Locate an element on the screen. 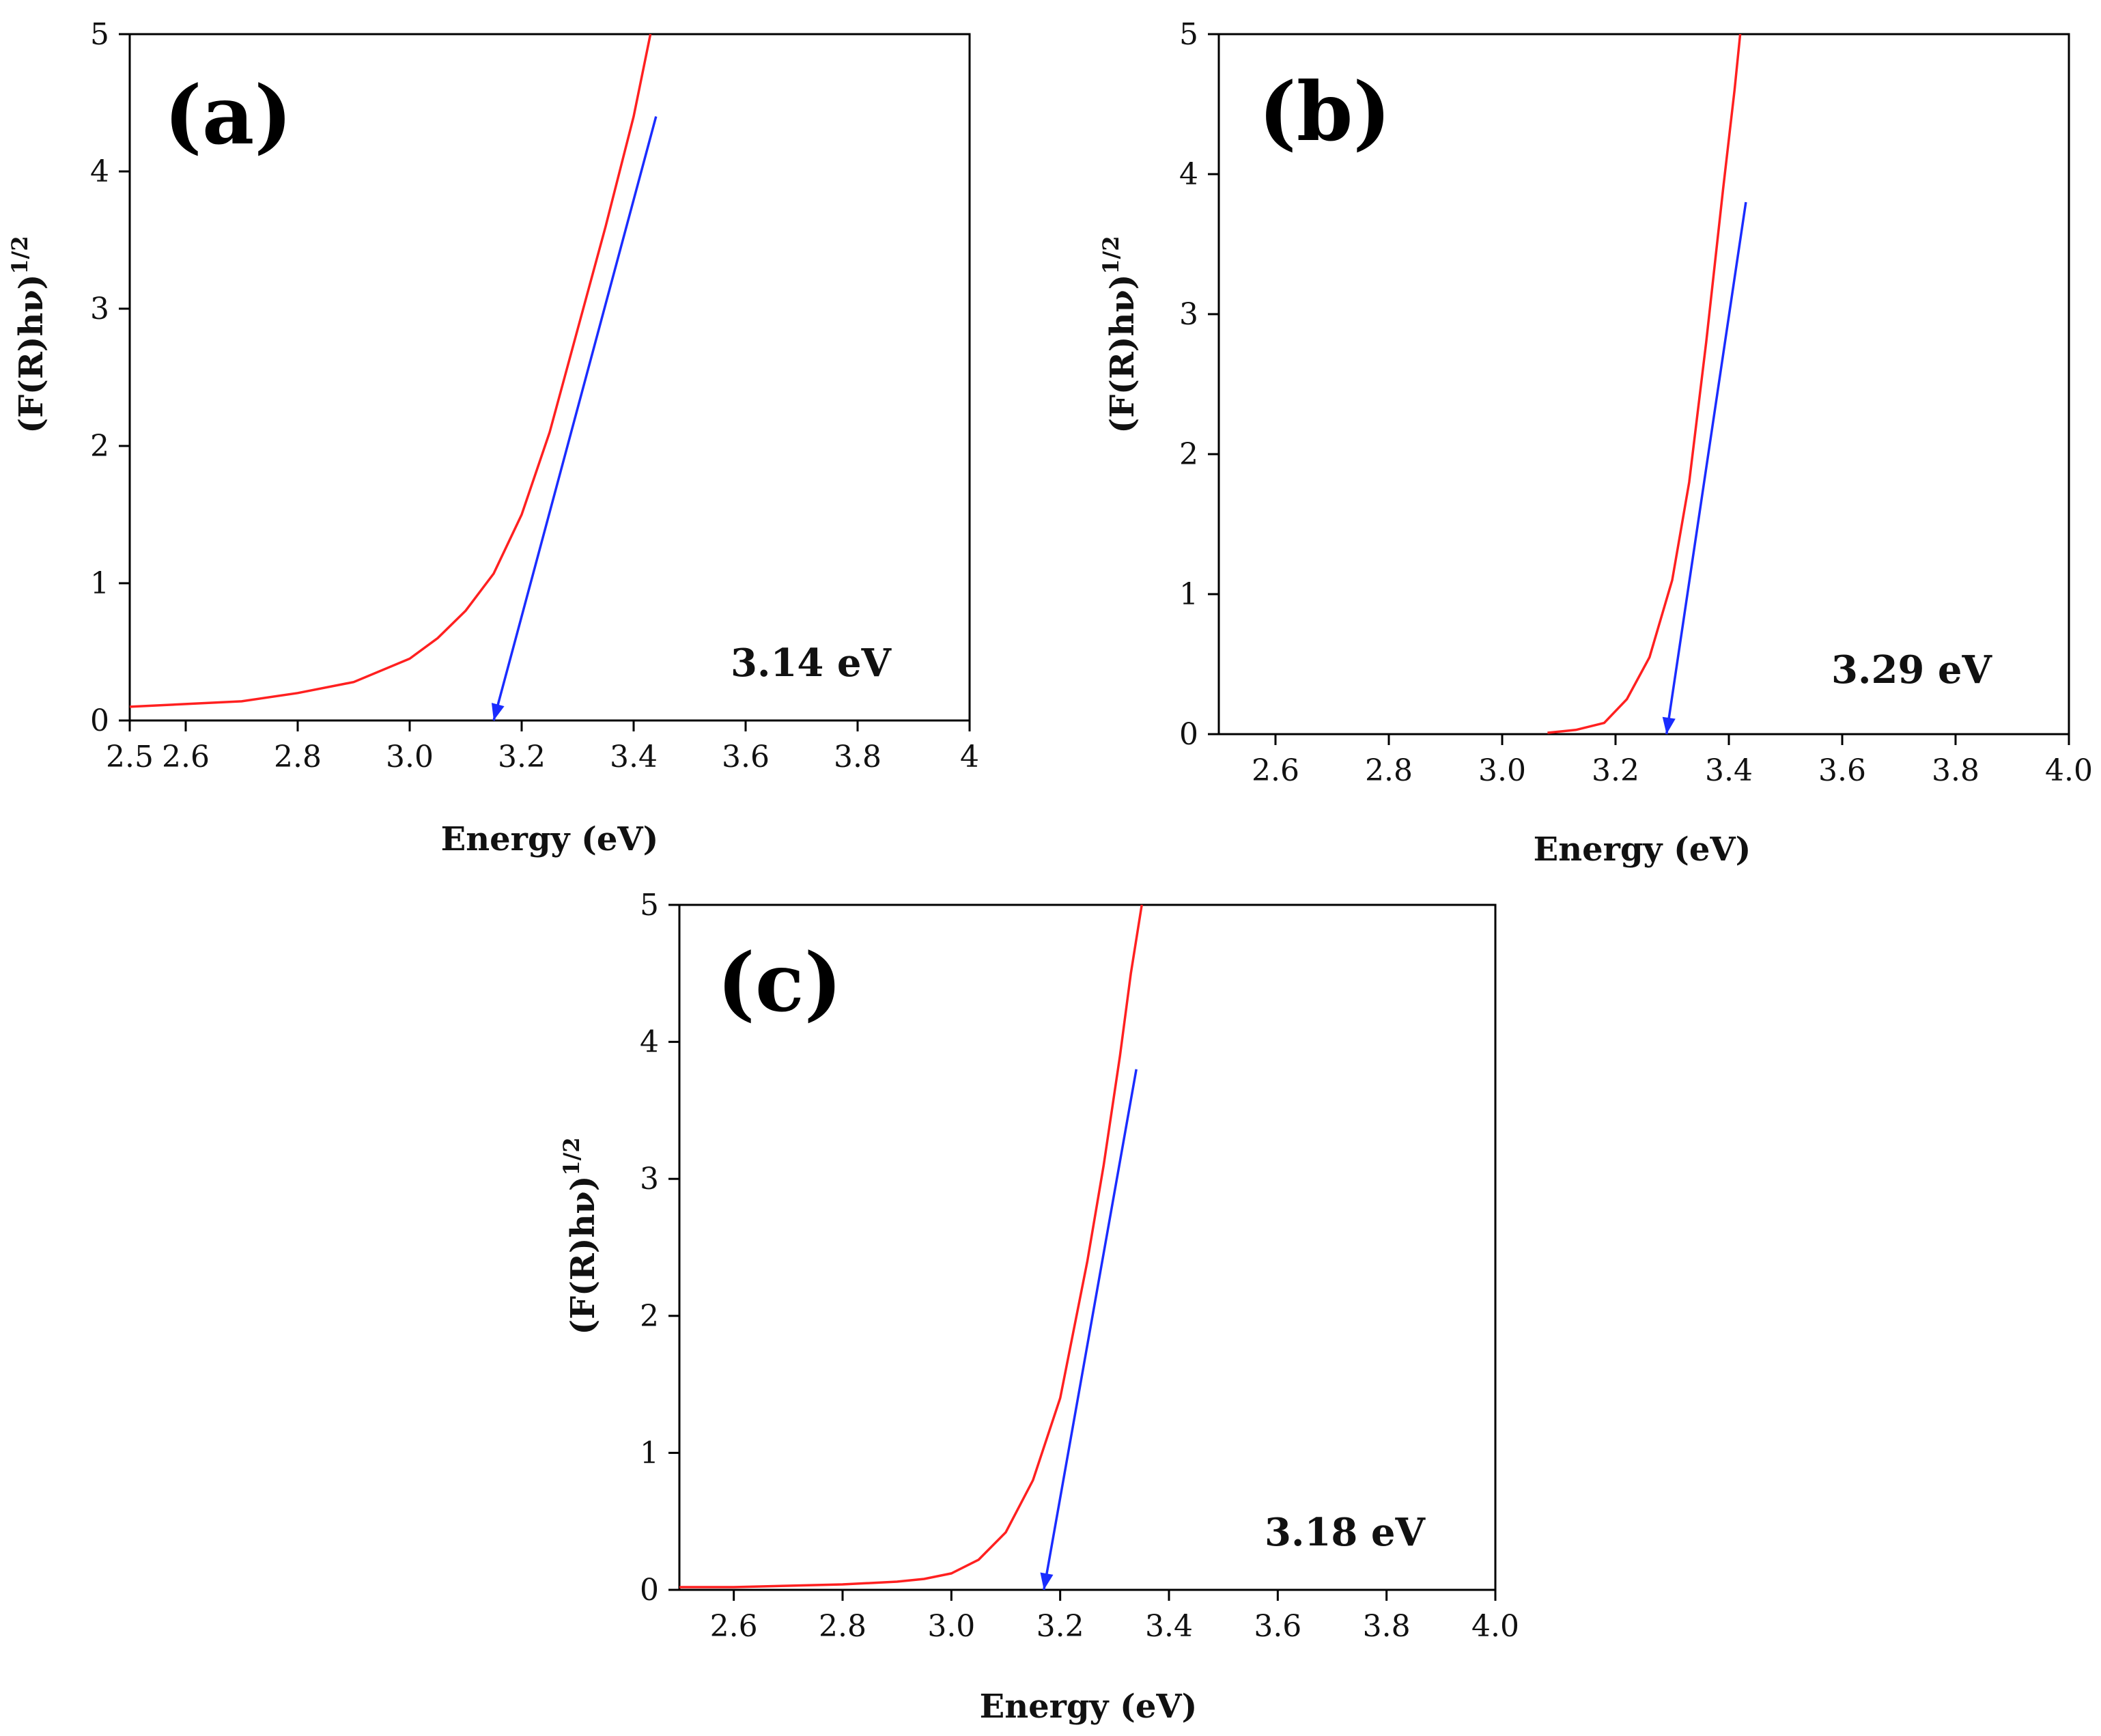  panel-a-x-tick-label: 2.8 is located at coordinates (298, 757).